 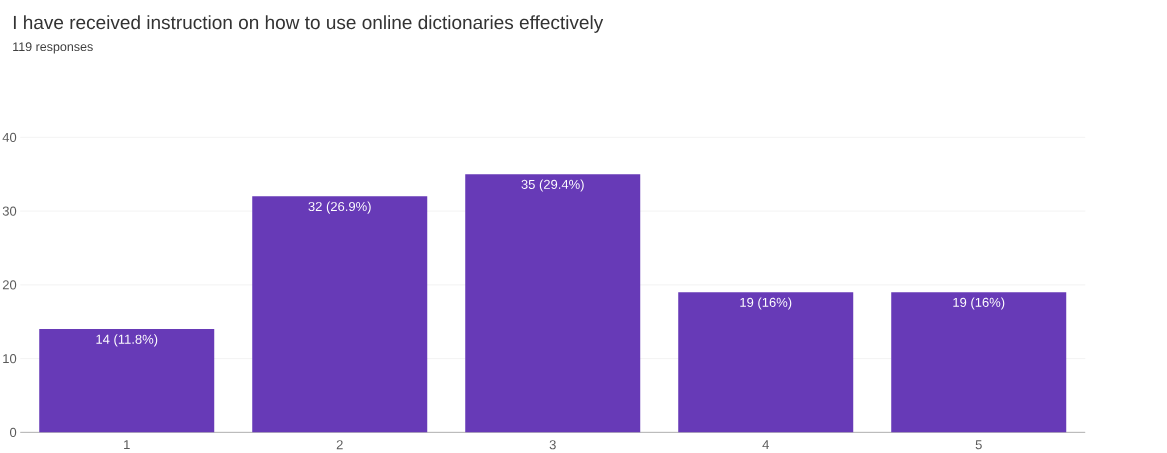 What do you see at coordinates (9, 137) in the screenshot?
I see `y-tick-label: 40` at bounding box center [9, 137].